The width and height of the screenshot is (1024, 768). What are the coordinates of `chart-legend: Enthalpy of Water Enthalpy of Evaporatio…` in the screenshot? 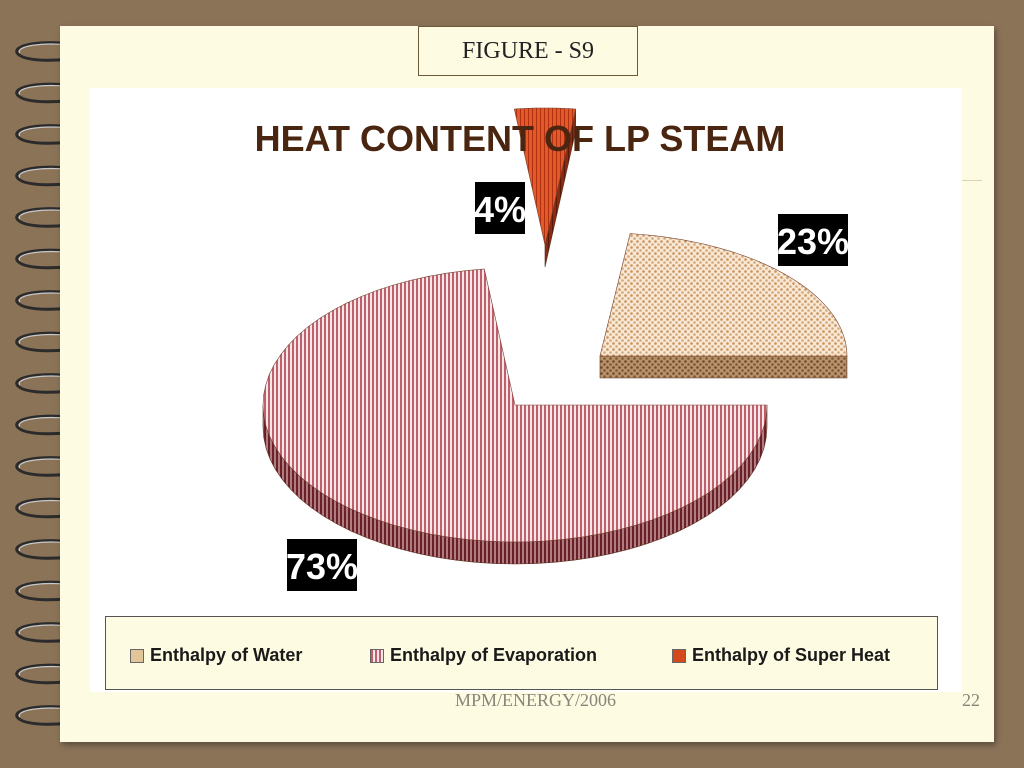 It's located at (521, 653).